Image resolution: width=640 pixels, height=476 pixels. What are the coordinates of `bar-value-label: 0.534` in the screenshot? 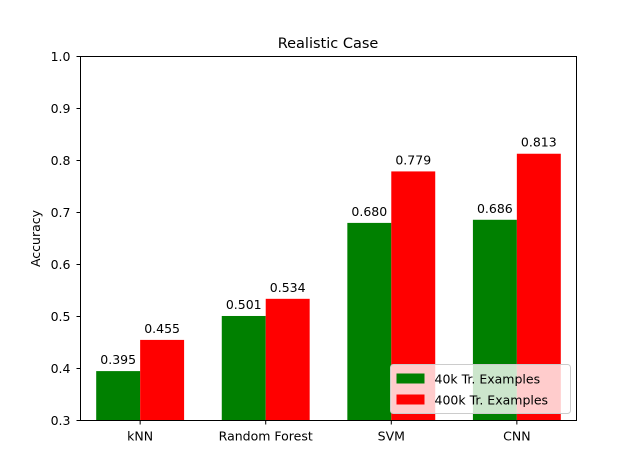 It's located at (288, 287).